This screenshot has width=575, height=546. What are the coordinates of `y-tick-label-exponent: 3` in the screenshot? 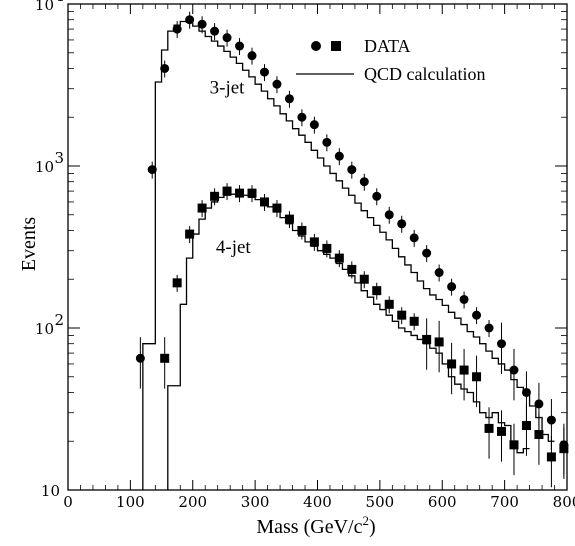 It's located at (59, 158).